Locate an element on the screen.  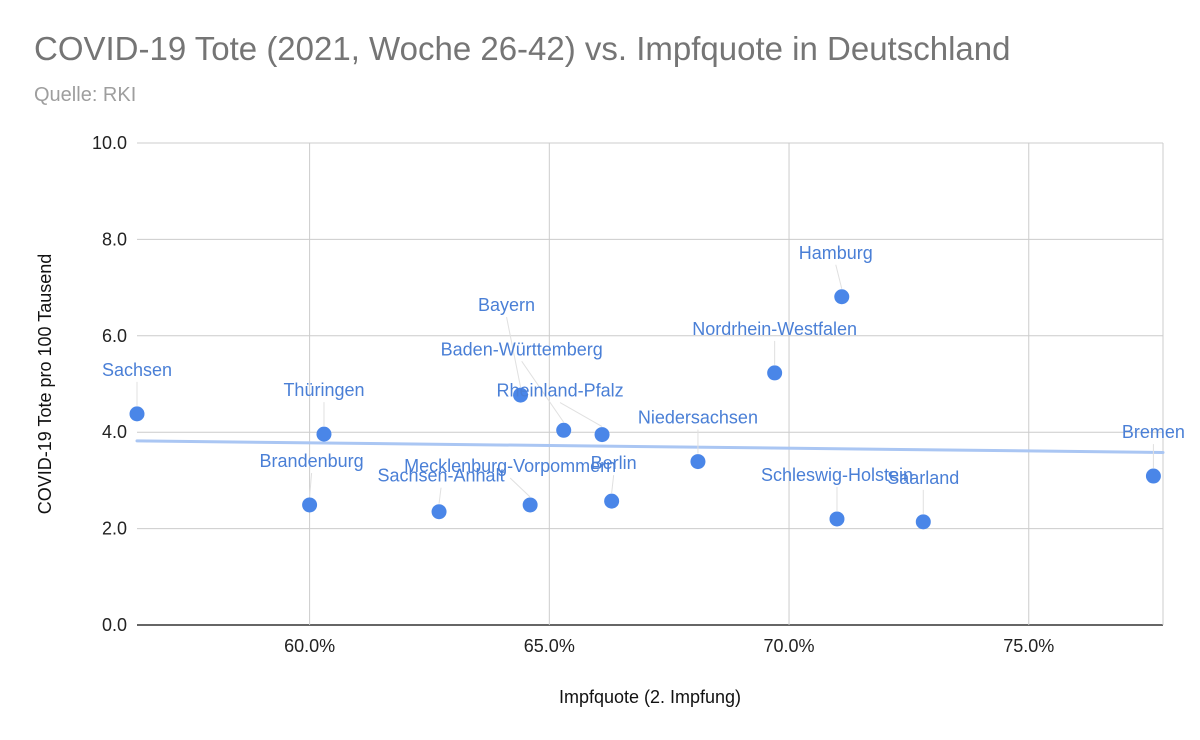
point-label: Saarland is located at coordinates (923, 478).